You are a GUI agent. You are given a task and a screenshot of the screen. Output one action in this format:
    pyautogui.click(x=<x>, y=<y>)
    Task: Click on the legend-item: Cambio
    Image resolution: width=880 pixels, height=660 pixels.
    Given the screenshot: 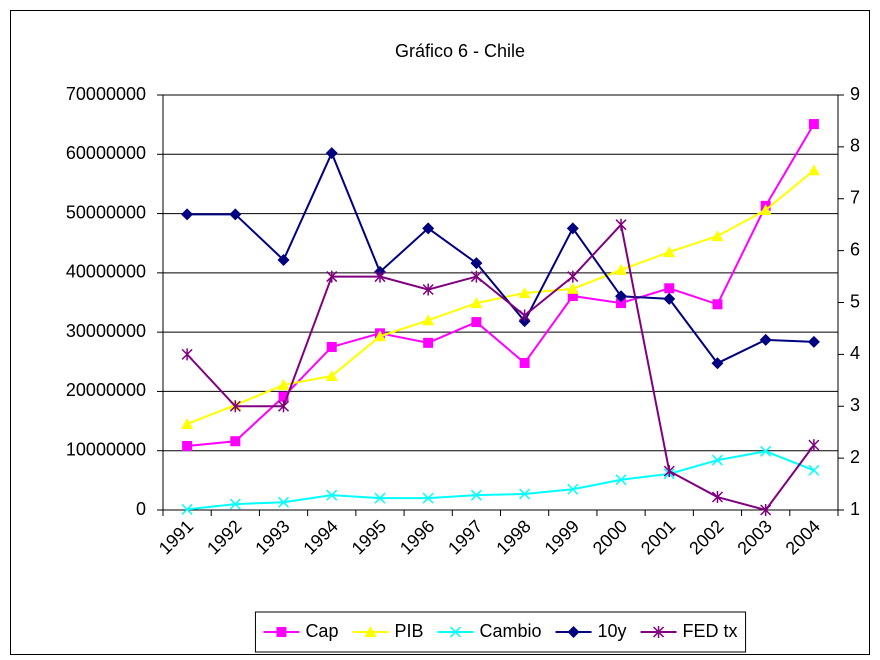 What is the action you would take?
    pyautogui.click(x=489, y=631)
    